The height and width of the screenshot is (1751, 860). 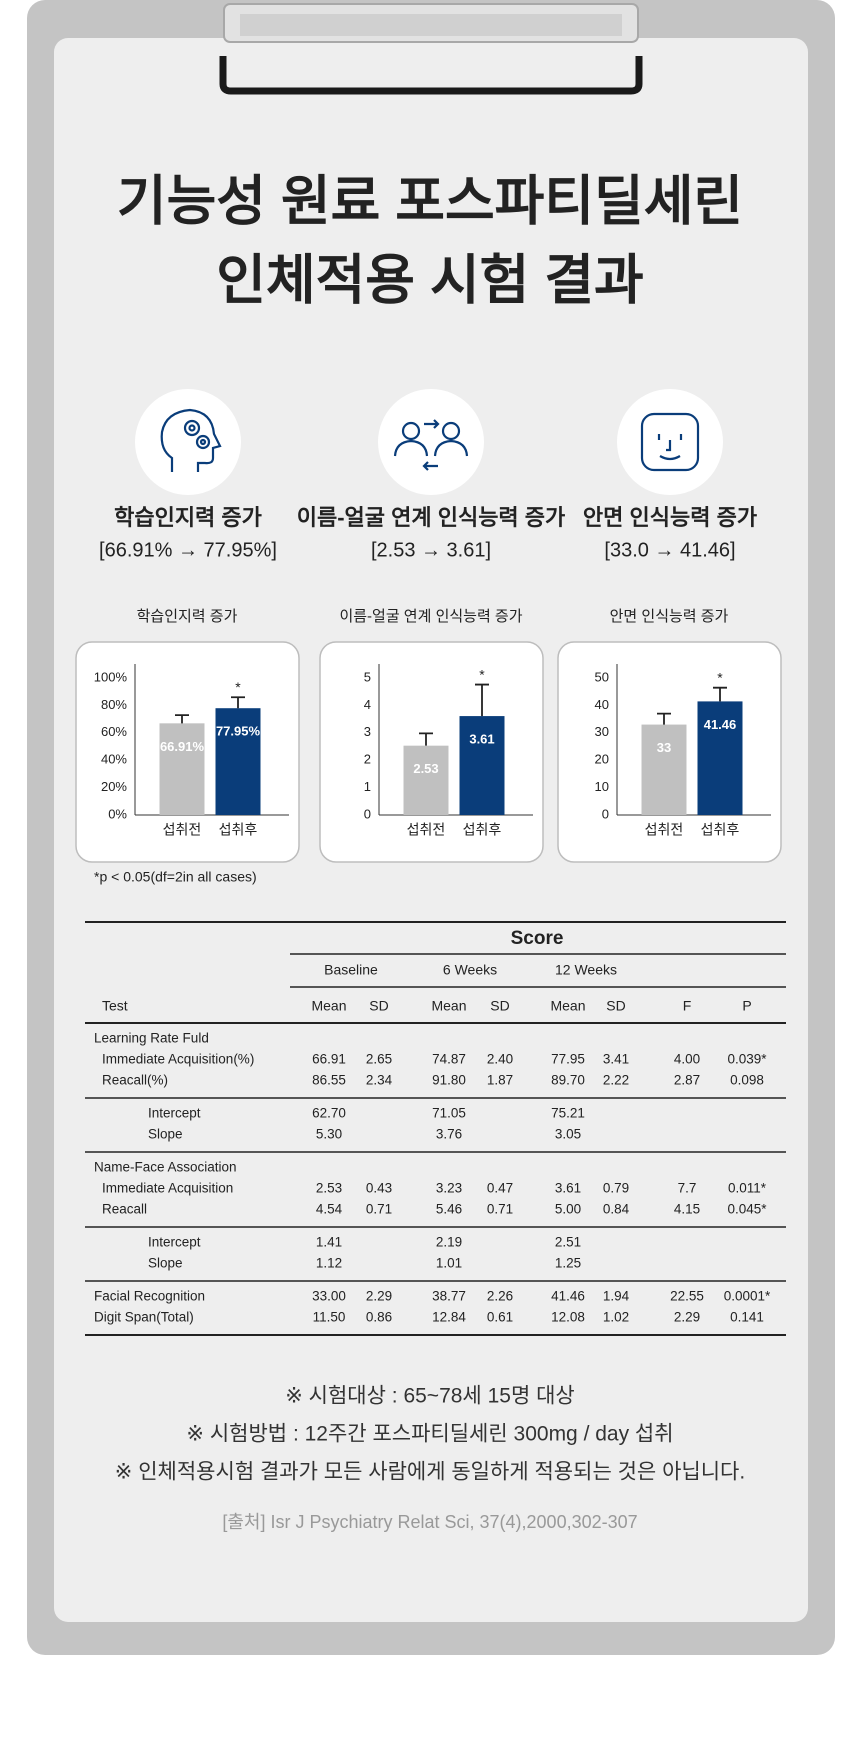 What do you see at coordinates (746, 1006) in the screenshot?
I see `table-column: P` at bounding box center [746, 1006].